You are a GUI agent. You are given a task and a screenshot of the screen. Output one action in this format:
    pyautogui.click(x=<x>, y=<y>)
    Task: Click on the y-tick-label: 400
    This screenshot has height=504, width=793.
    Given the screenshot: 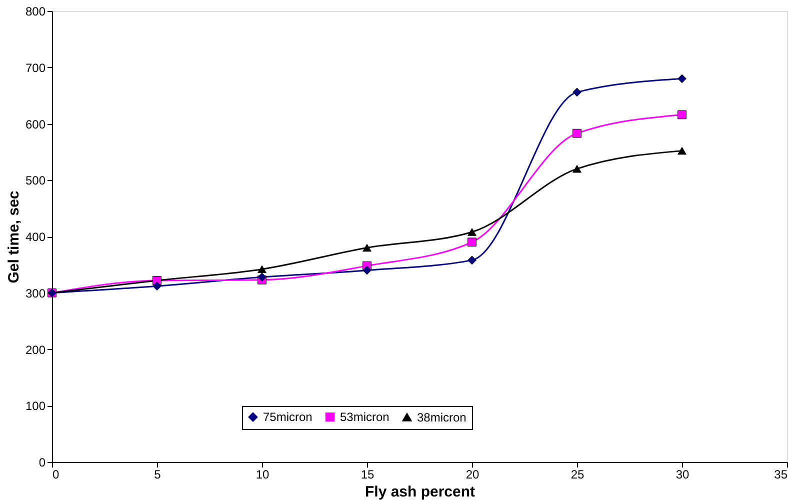 What is the action you would take?
    pyautogui.click(x=35, y=237)
    